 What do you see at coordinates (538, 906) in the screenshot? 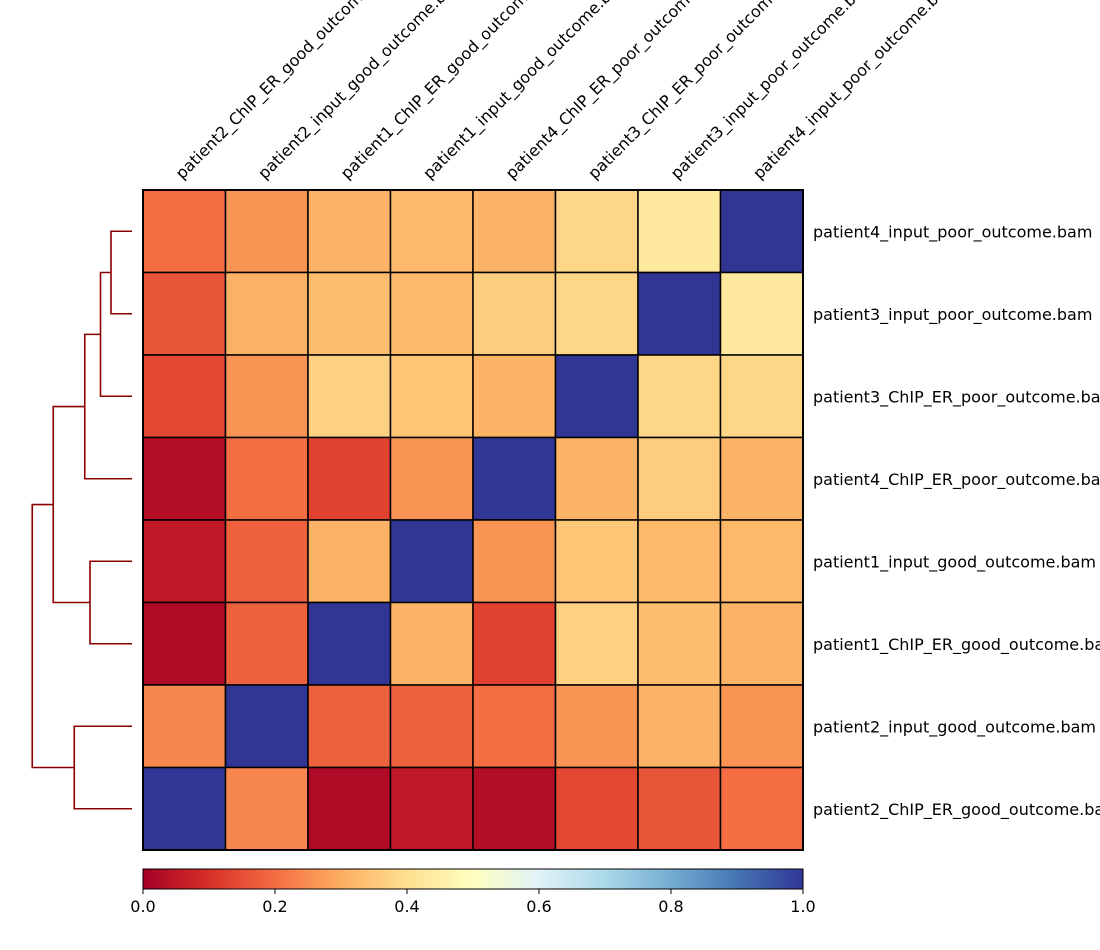
I see `colorbar-tick-label: 0.6` at bounding box center [538, 906].